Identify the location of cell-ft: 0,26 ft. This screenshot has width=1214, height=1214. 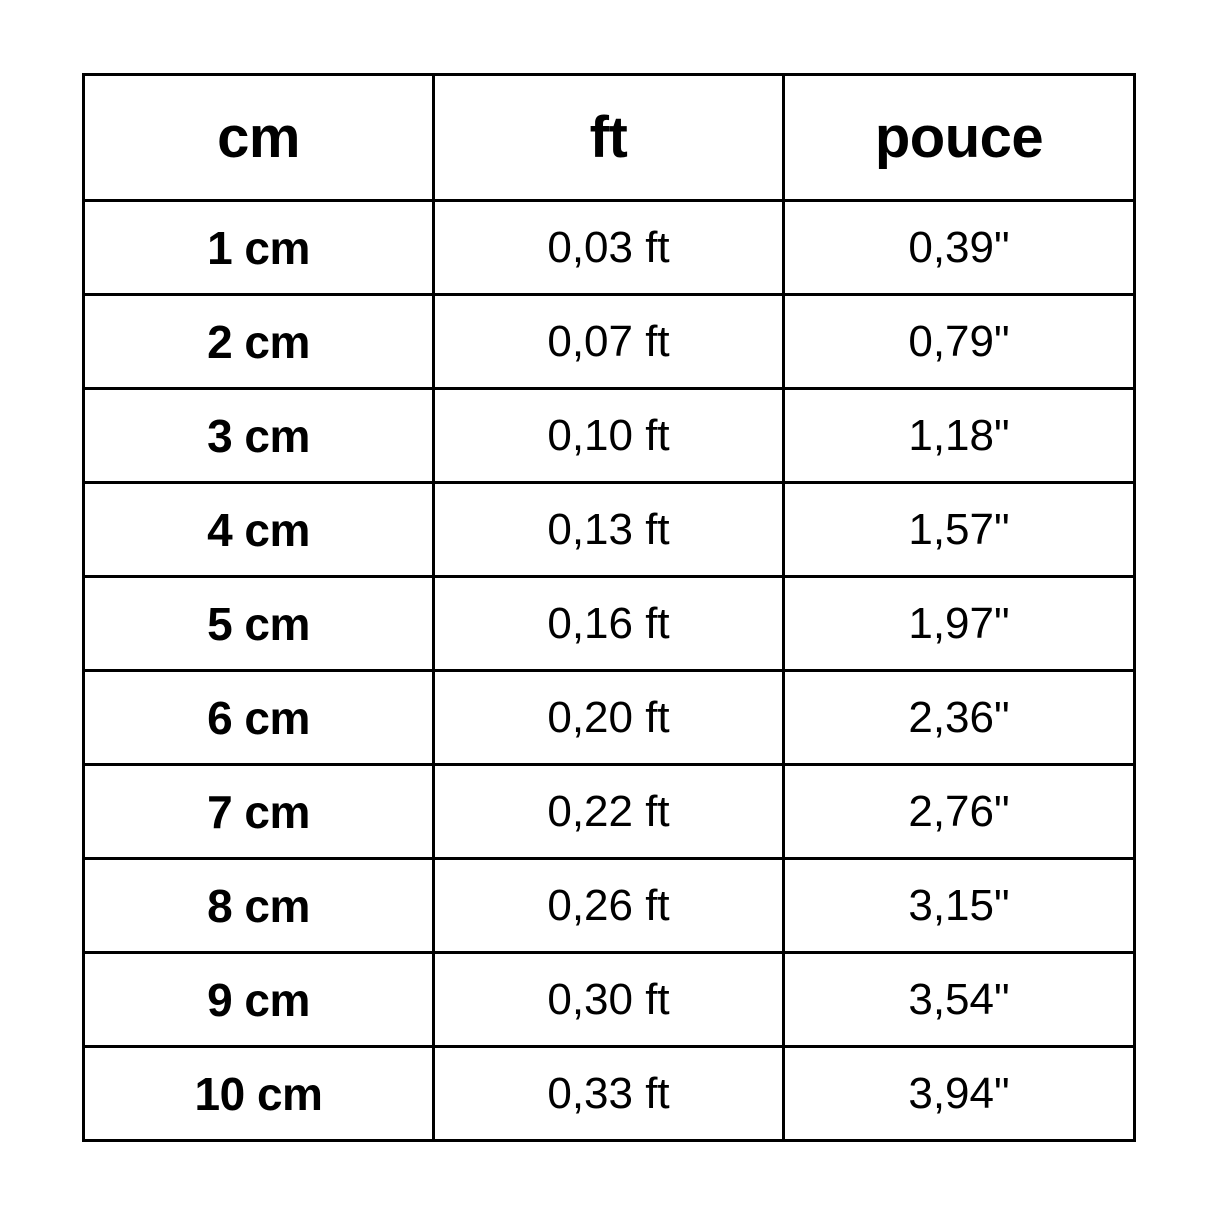
(608, 905).